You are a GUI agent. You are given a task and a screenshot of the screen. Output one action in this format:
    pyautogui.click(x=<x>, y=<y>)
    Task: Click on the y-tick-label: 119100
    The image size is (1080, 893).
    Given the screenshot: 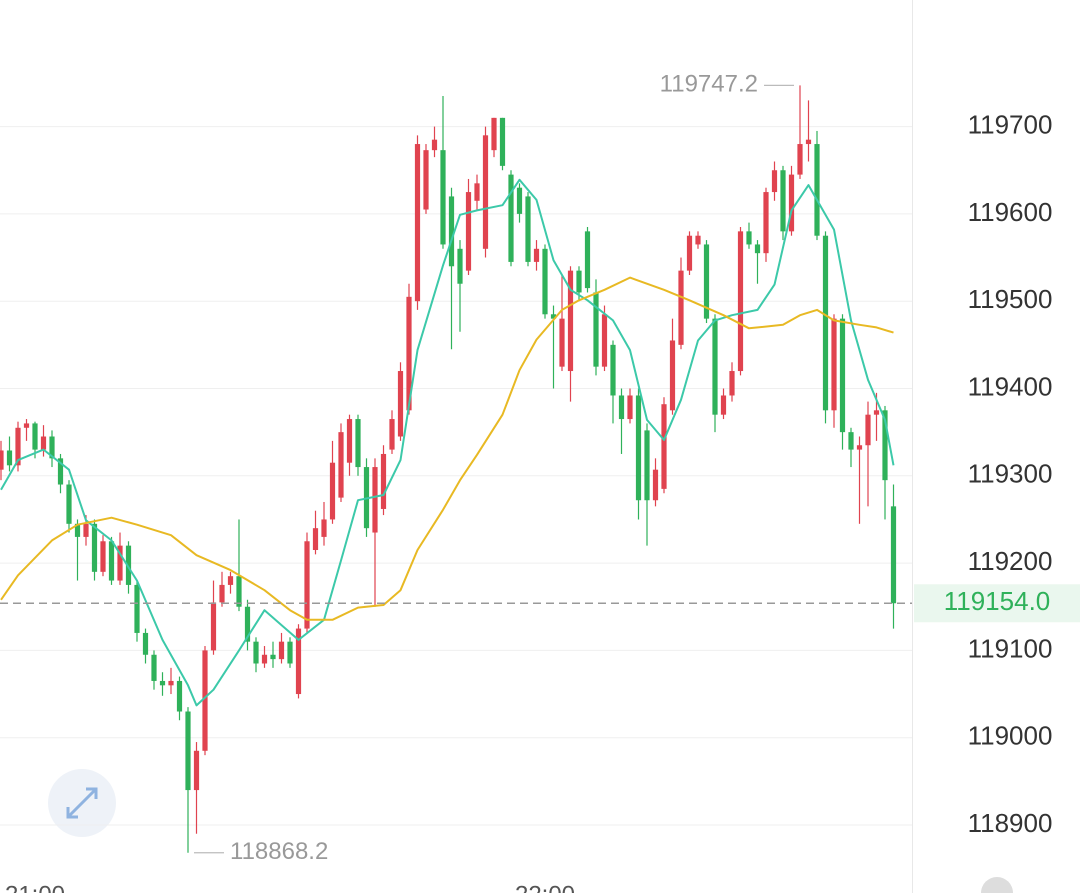 What is the action you would take?
    pyautogui.click(x=1010, y=648)
    